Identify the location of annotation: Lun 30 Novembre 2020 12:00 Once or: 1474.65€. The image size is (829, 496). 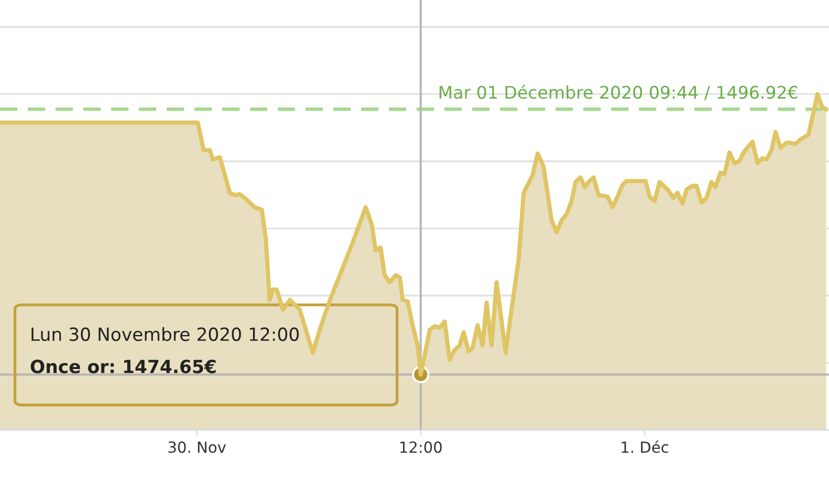
(164, 350).